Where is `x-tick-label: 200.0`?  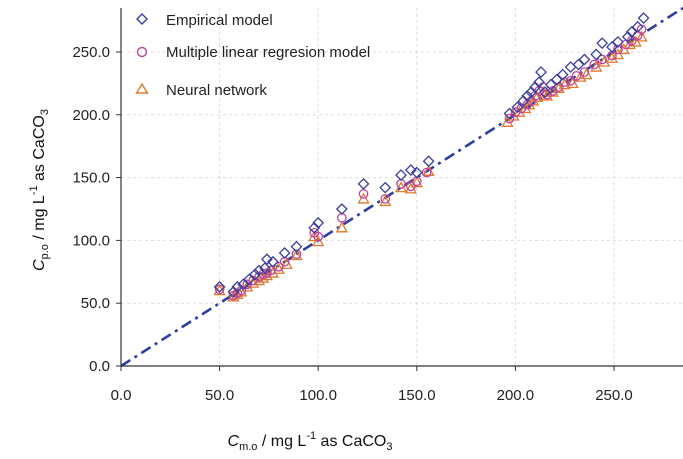 x-tick-label: 200.0 is located at coordinates (516, 395).